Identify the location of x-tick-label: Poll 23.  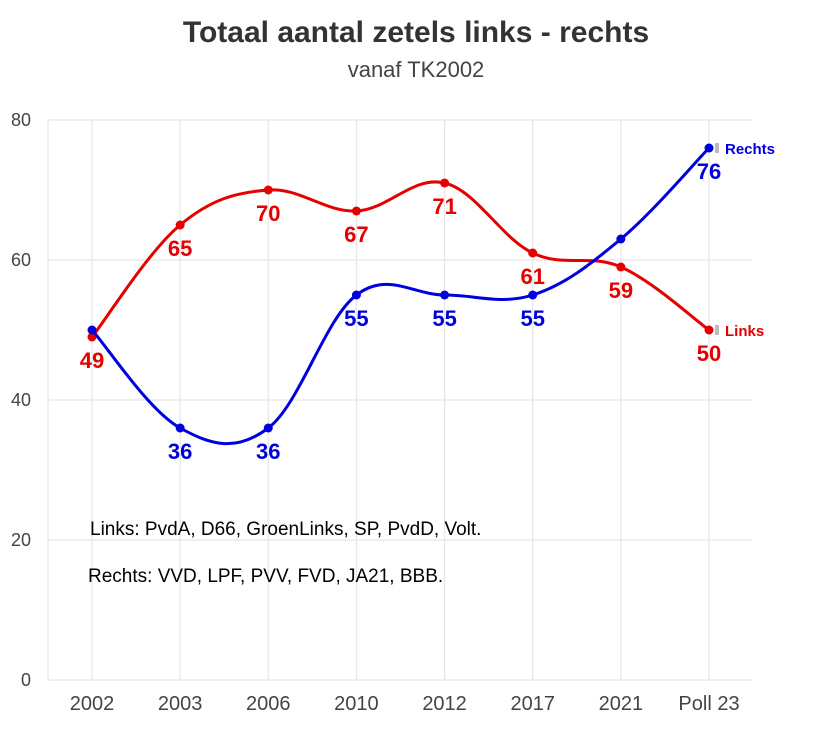
(708, 704).